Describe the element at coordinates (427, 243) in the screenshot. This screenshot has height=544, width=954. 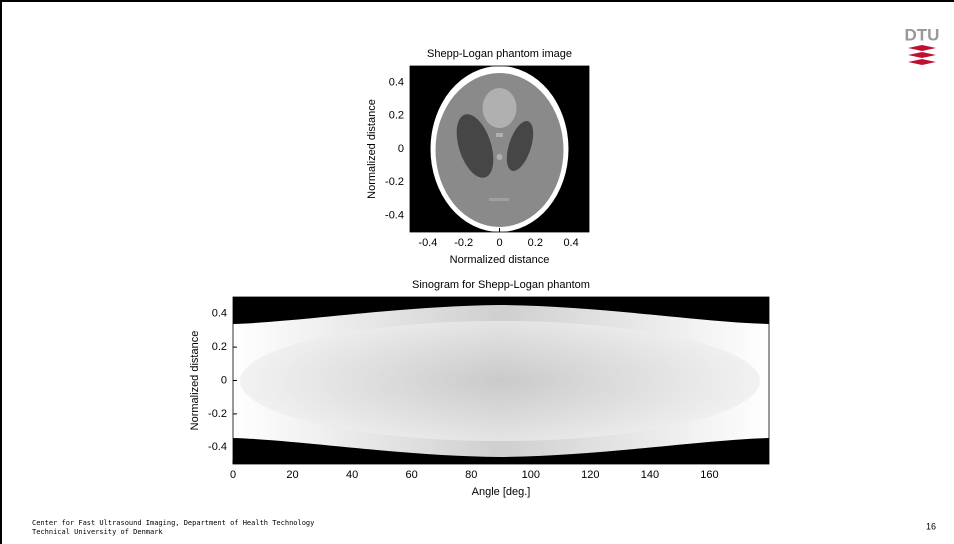
I see `x-tick-label: -0.4` at that location.